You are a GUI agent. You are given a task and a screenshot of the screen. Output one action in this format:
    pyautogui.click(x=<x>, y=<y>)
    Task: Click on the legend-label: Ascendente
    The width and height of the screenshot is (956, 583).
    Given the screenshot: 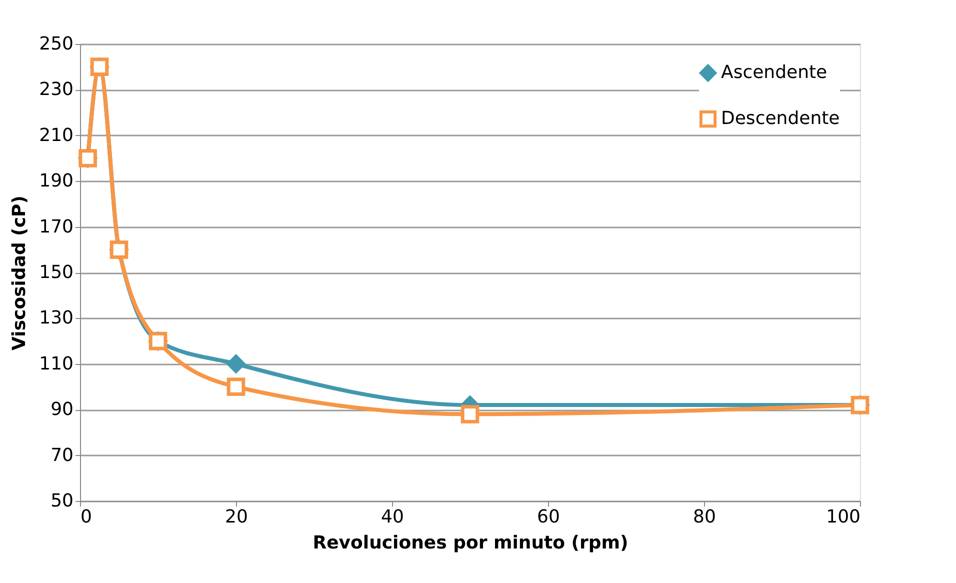 What is the action you would take?
    pyautogui.click(x=774, y=72)
    